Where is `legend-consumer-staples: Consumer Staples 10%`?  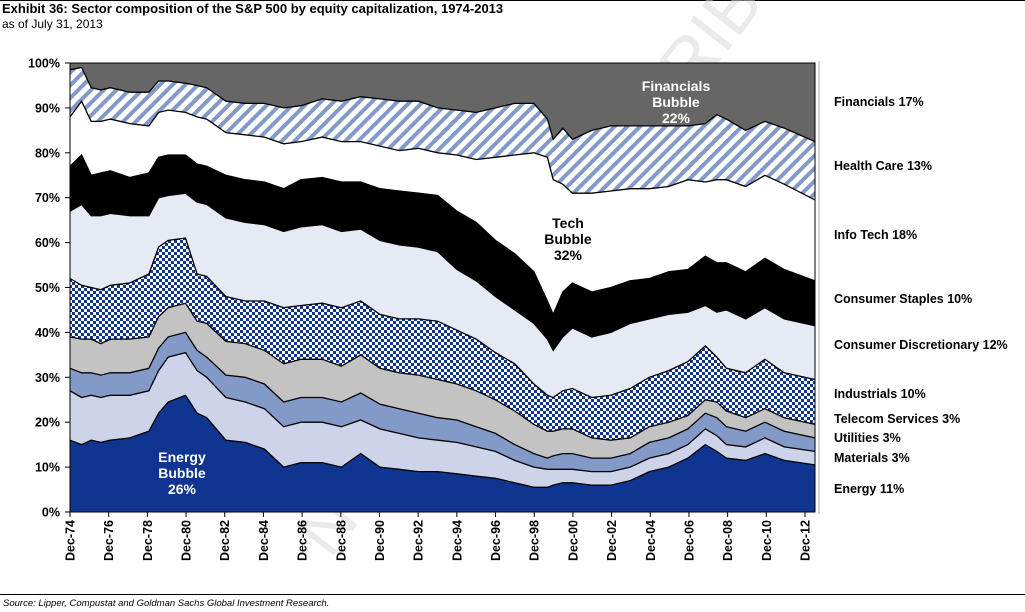 legend-consumer-staples: Consumer Staples 10% is located at coordinates (903, 299).